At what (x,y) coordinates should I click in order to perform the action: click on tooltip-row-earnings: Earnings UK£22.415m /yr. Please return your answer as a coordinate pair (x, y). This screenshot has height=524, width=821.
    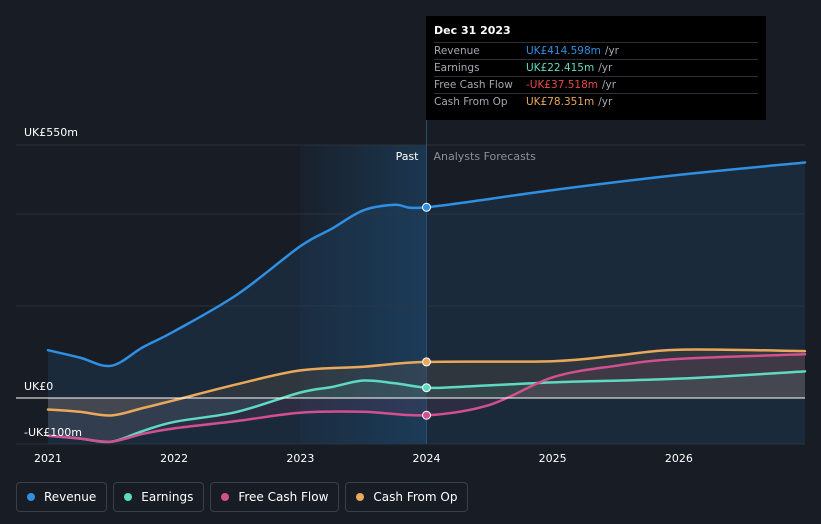
    Looking at the image, I should click on (596, 67).